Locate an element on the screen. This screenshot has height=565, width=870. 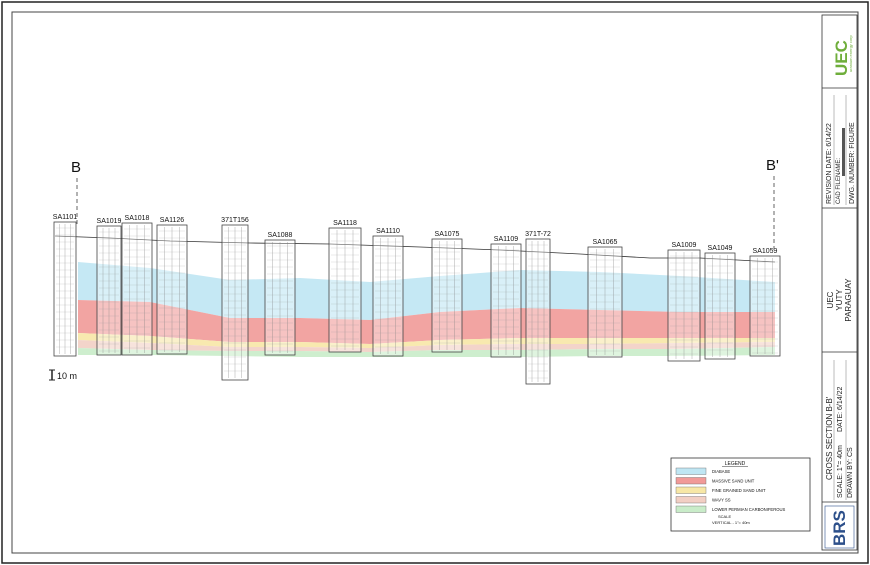
brs-logo is located at coordinates (839, 527).